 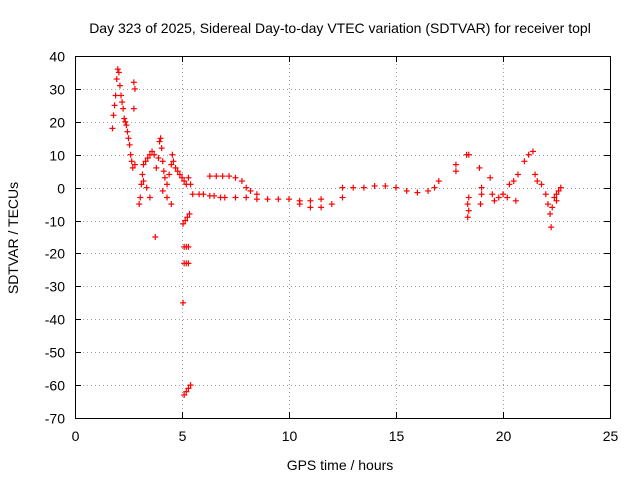 I want to click on y-tick-label: -10, so click(x=55, y=222).